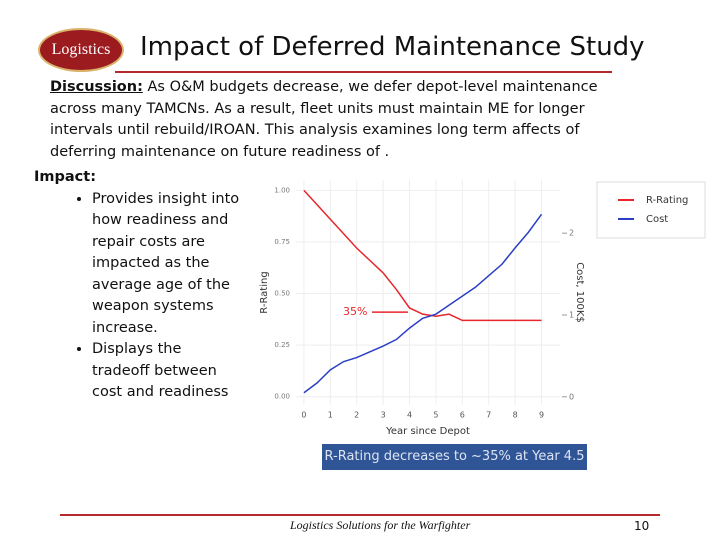 This screenshot has height=540, width=720. What do you see at coordinates (282, 345) in the screenshot?
I see `y-tick-label: 0.25` at bounding box center [282, 345].